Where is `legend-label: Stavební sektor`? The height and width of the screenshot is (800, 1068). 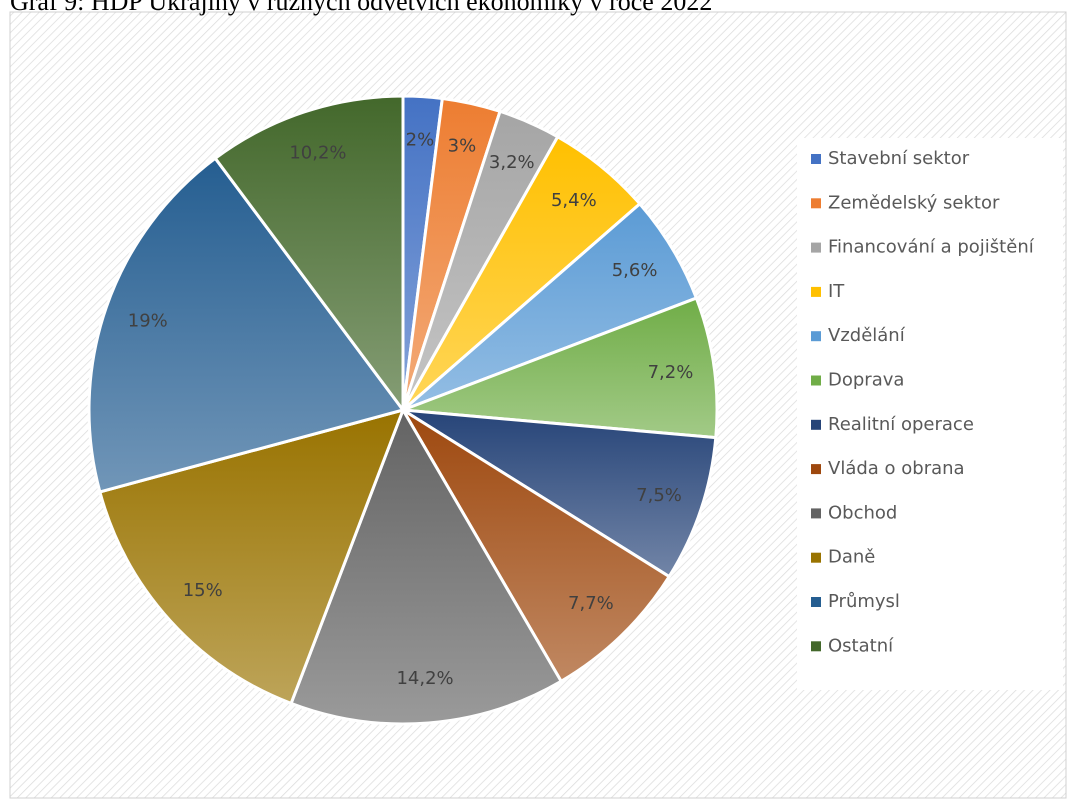
legend-label: Stavební sektor is located at coordinates (899, 158).